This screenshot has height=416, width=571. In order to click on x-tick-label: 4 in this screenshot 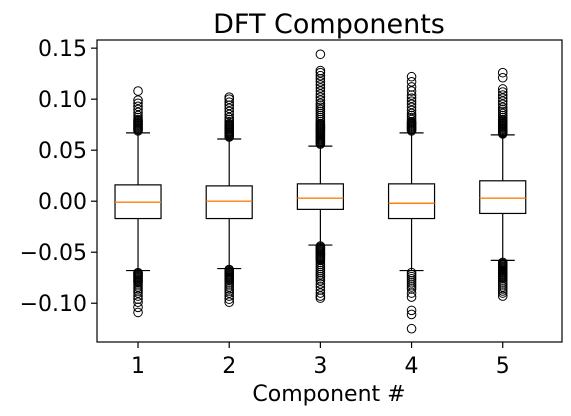, I will do `click(412, 366)`.